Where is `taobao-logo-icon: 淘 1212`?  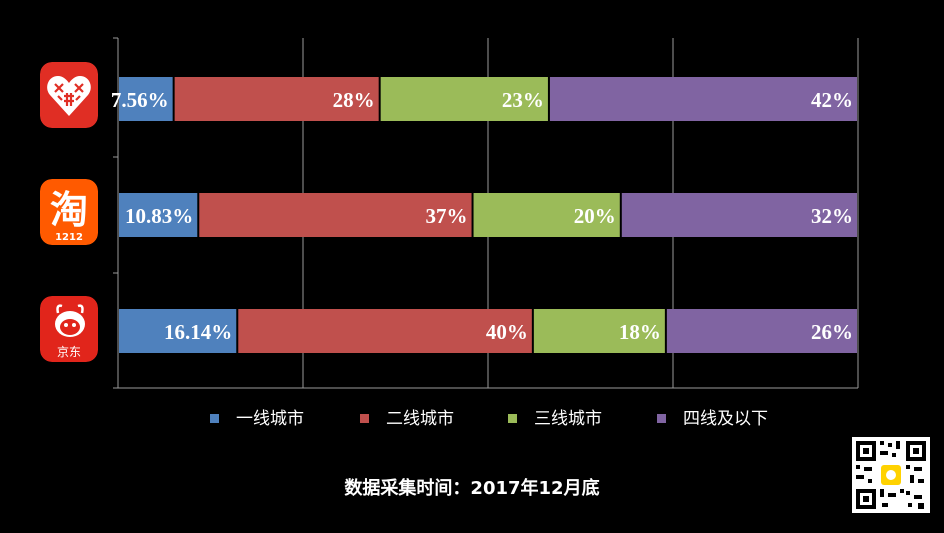
taobao-logo-icon: 淘 1212 is located at coordinates (69, 212).